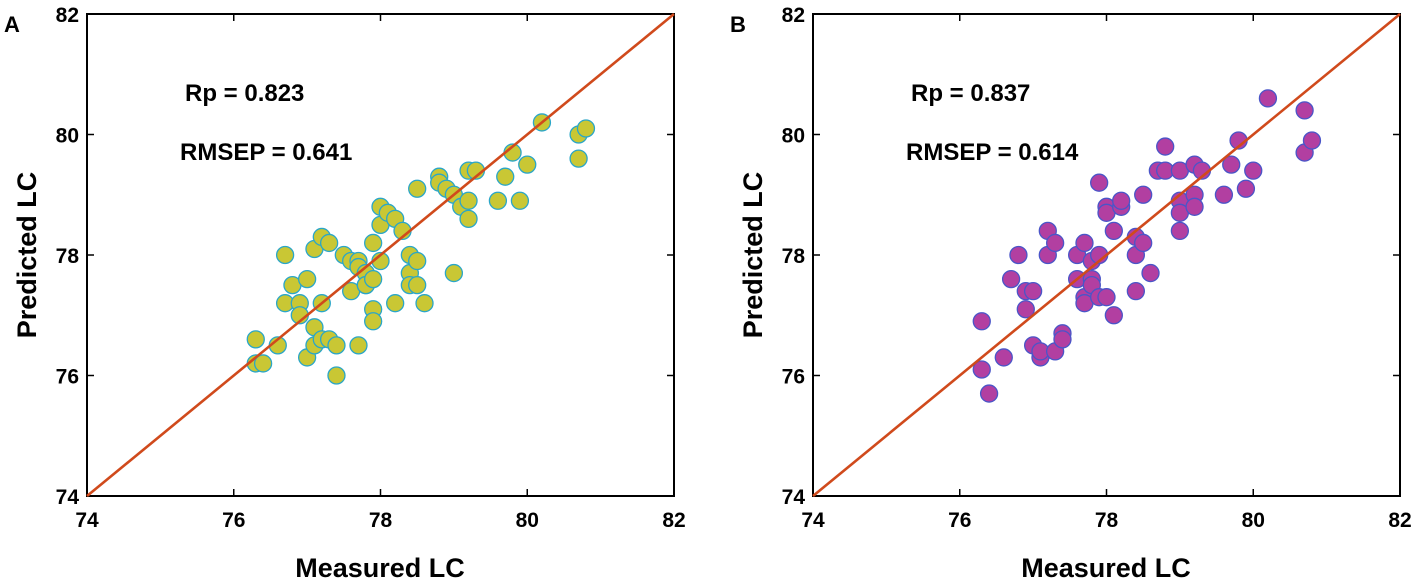 The height and width of the screenshot is (584, 1421). What do you see at coordinates (794, 497) in the screenshot?
I see `panel-b-y-tick-label: 74` at bounding box center [794, 497].